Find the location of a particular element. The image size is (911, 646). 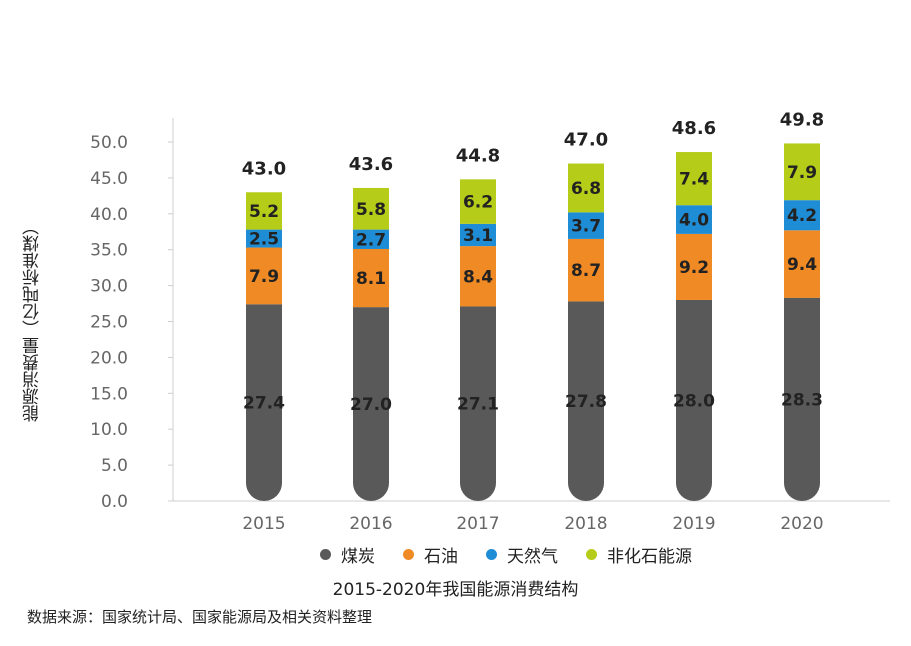

data-label-gas: 4.0 is located at coordinates (694, 221).